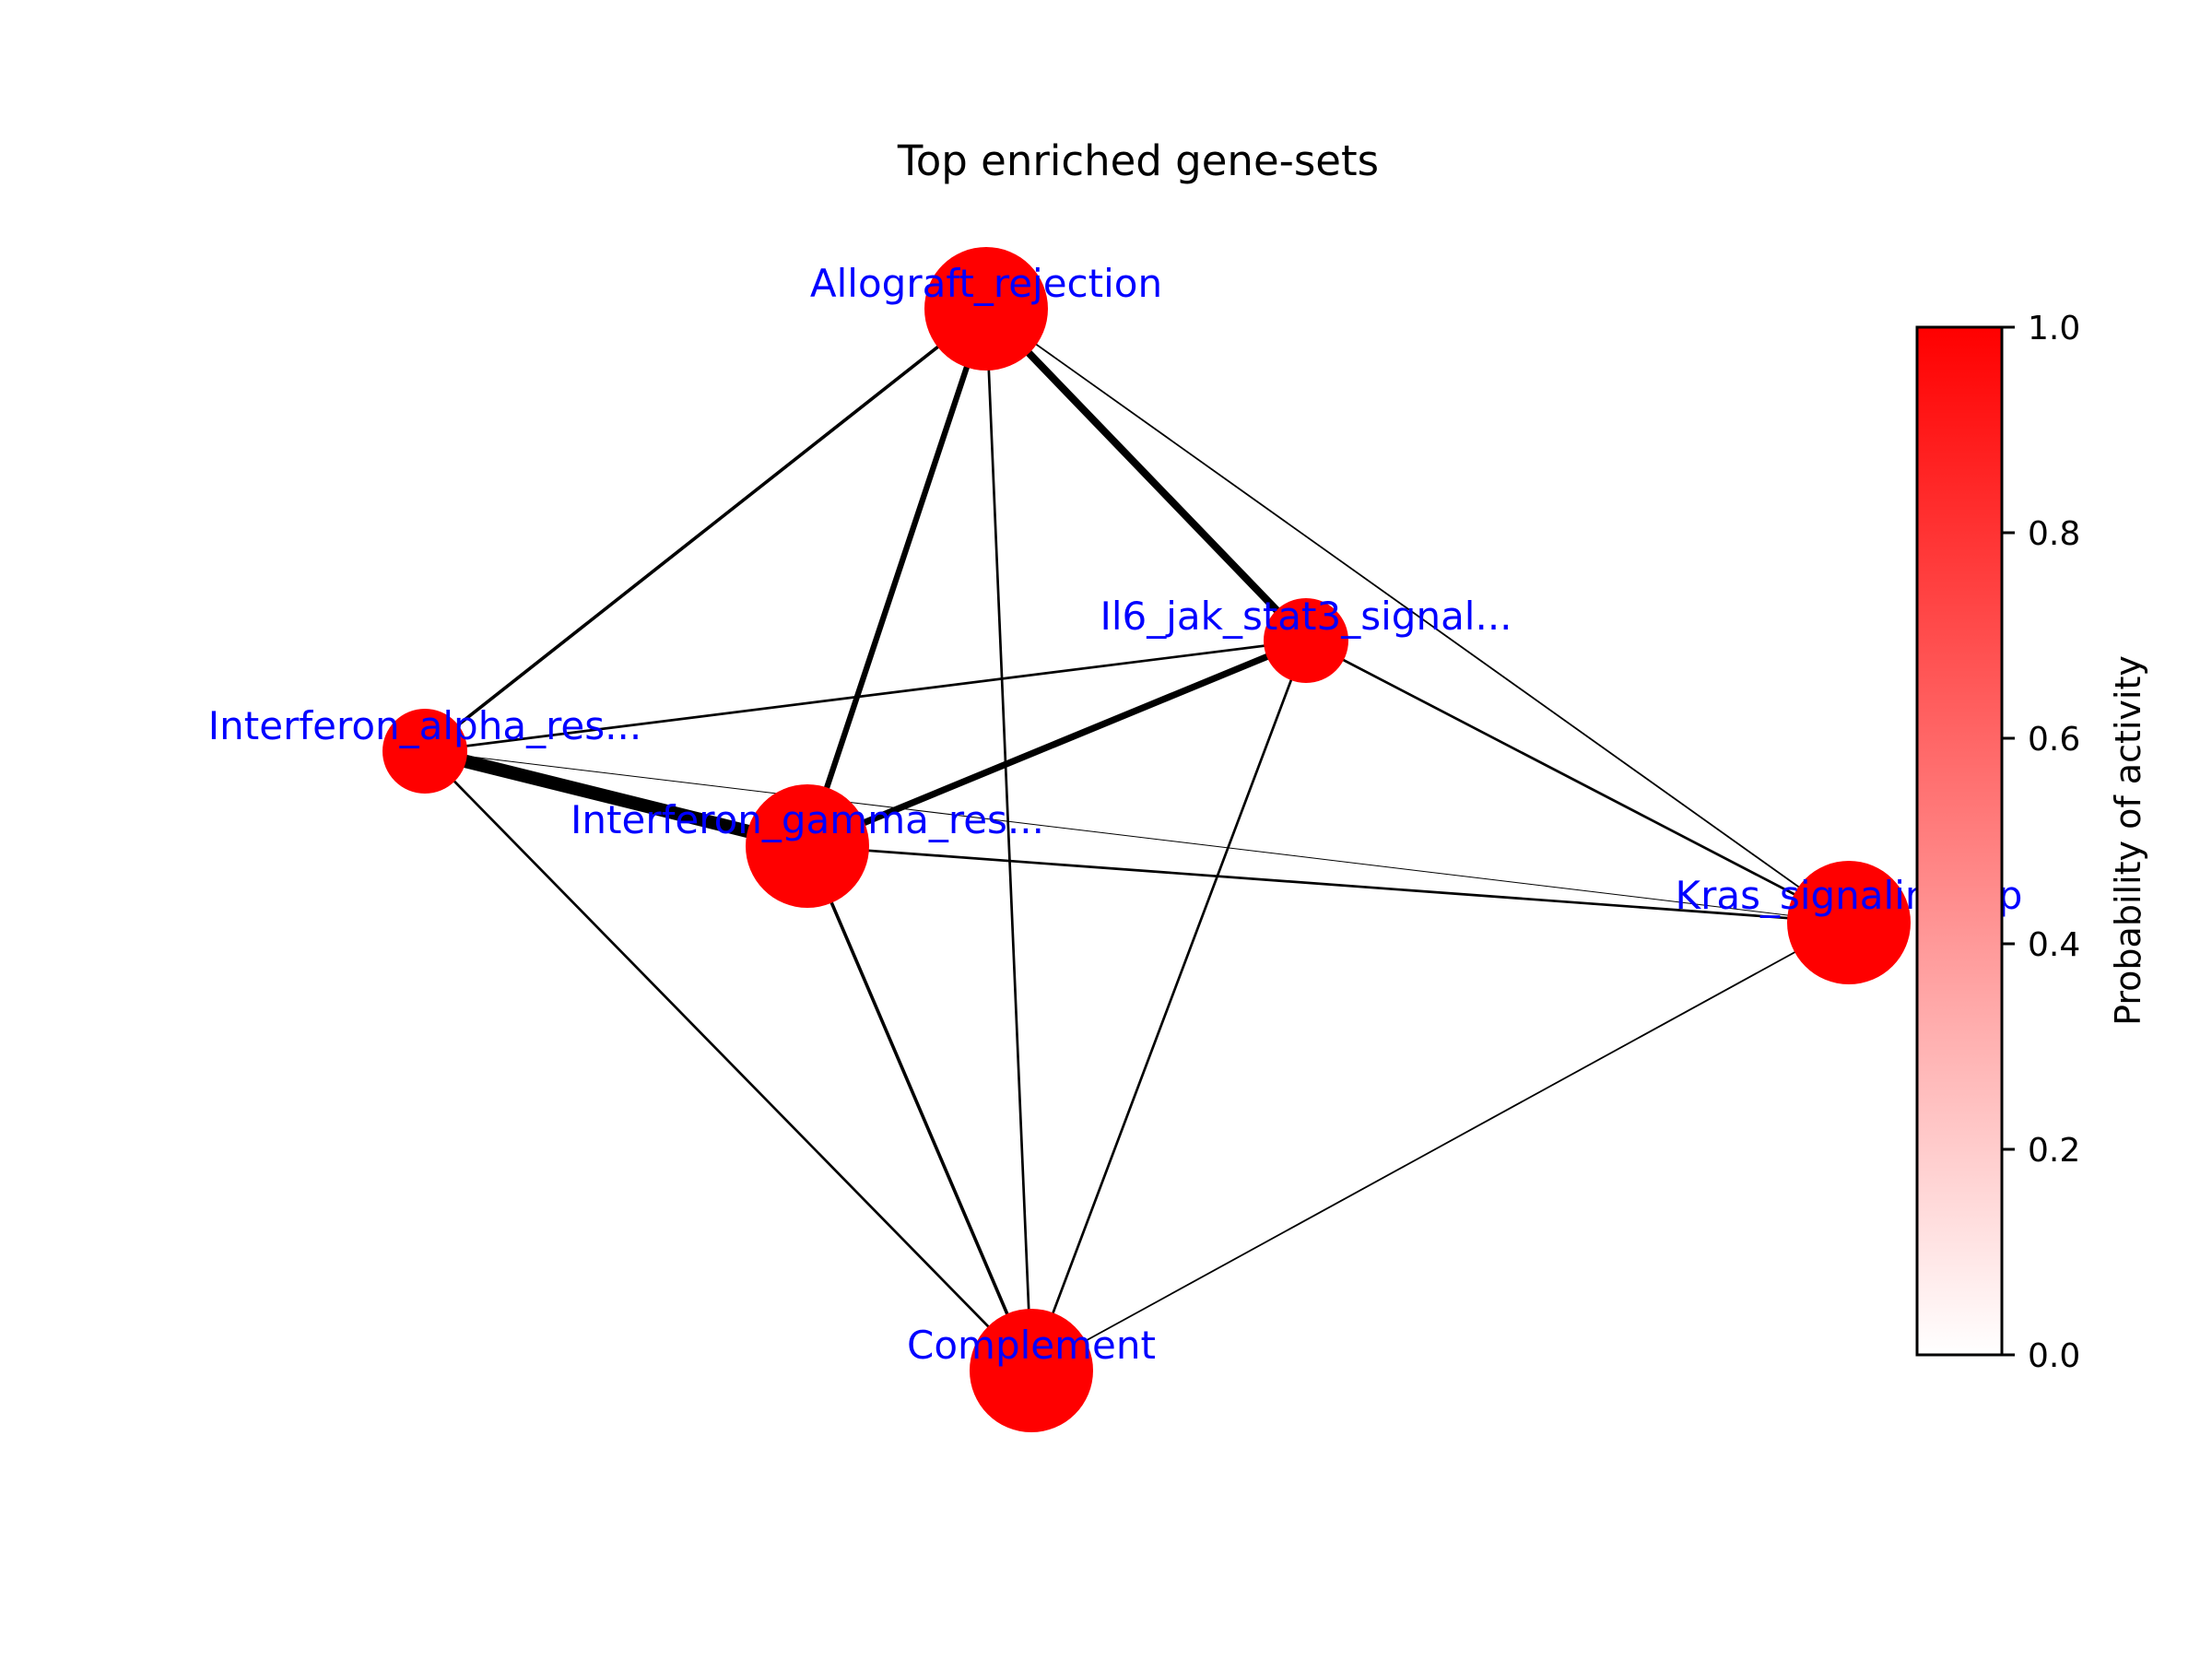 This screenshot has width=2212, height=1659. What do you see at coordinates (986, 309) in the screenshot?
I see `node-allograft` at bounding box center [986, 309].